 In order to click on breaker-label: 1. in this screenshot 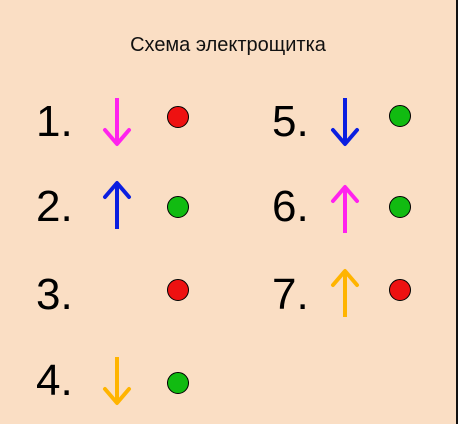, I will do `click(54, 121)`.